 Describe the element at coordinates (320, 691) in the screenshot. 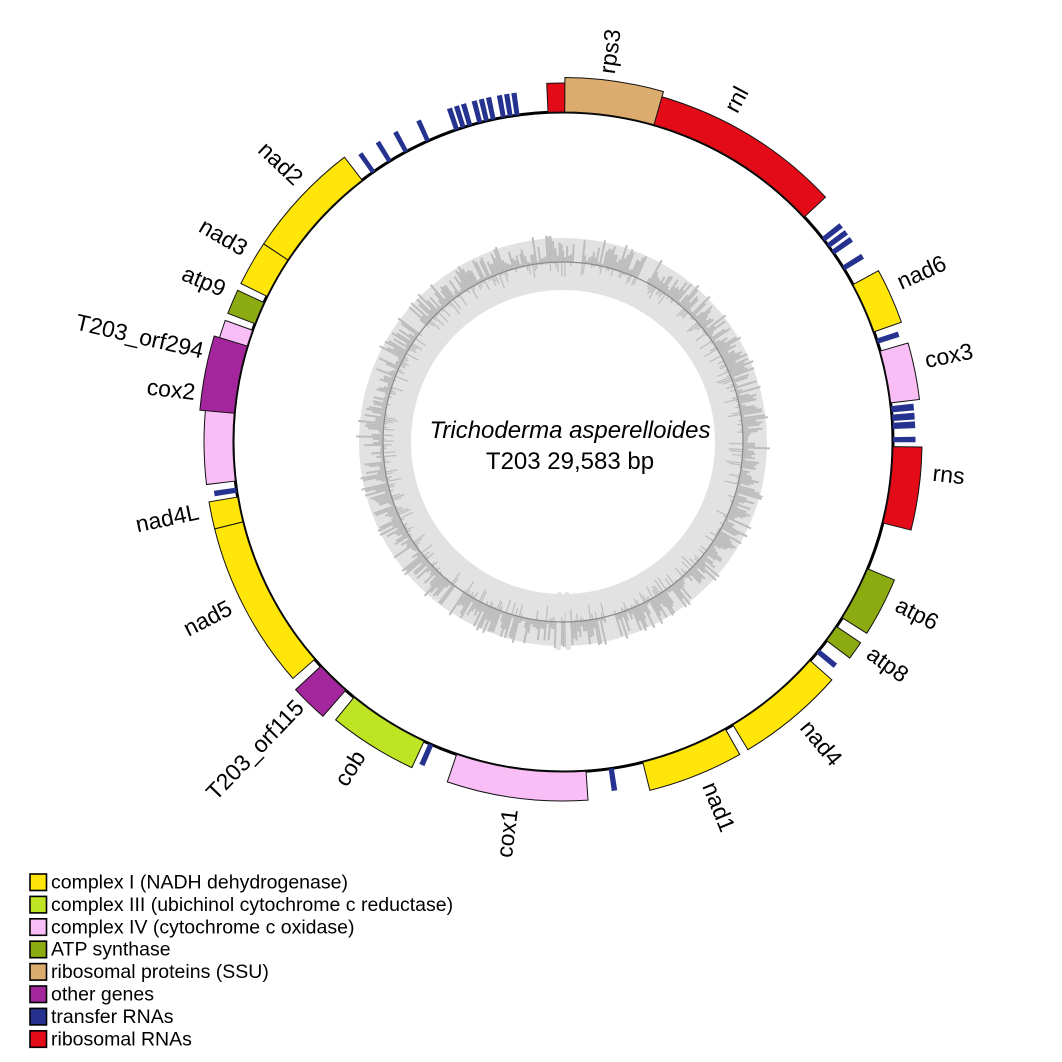

I see `gene-arc-T203_orf115` at that location.